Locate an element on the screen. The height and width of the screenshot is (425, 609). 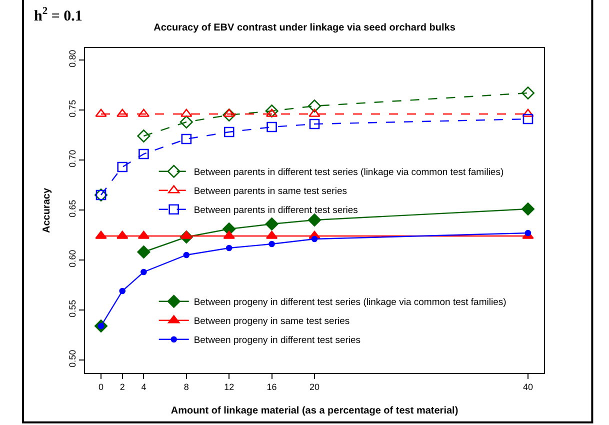
y-tick-label: 0.55 is located at coordinates (72, 309).